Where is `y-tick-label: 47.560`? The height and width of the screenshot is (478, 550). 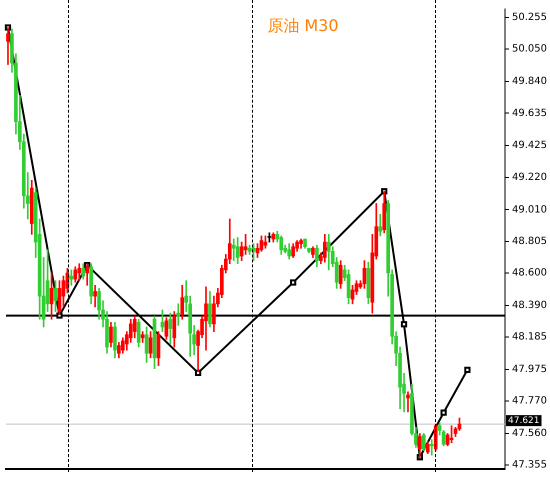
y-tick-label: 47.560 is located at coordinates (530, 434).